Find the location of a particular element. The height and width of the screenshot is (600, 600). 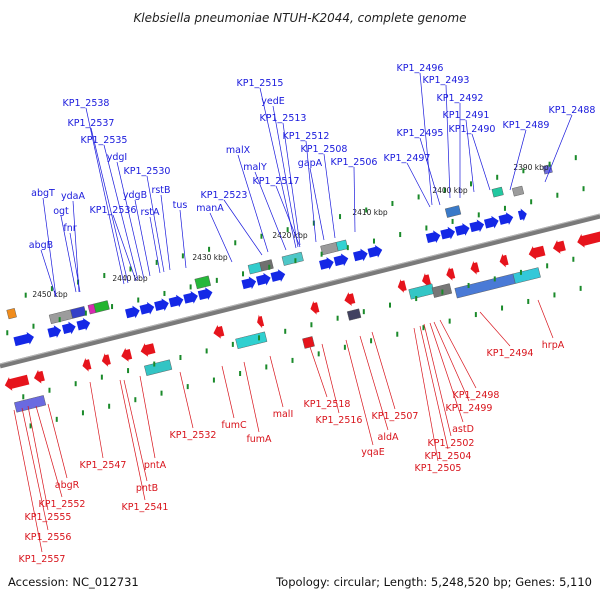

gene-label-alda: aldA is located at coordinates (388, 437).